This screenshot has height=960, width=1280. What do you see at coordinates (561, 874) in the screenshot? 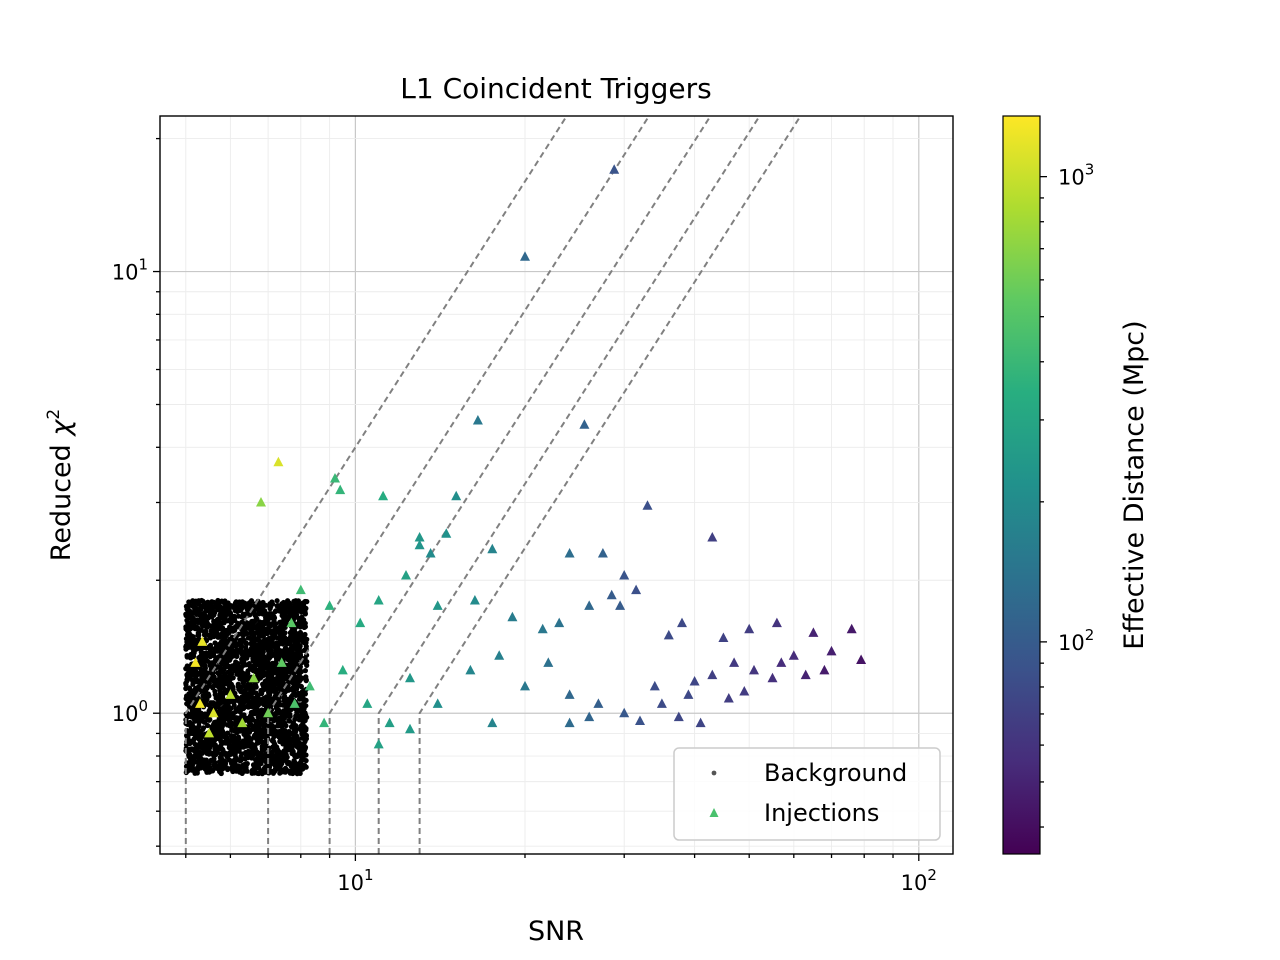
I see `x-axis-ticks: 10¹ 10²` at bounding box center [561, 874].